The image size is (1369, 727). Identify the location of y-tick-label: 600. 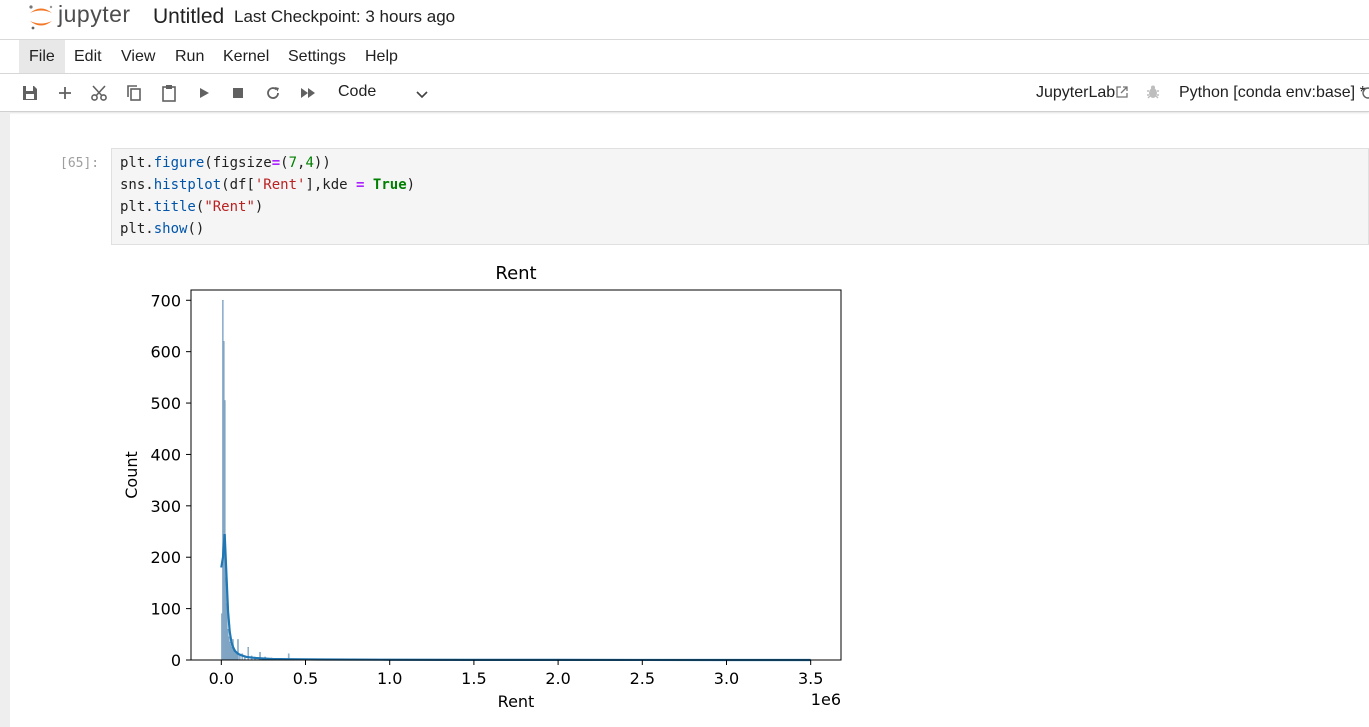
(165, 352).